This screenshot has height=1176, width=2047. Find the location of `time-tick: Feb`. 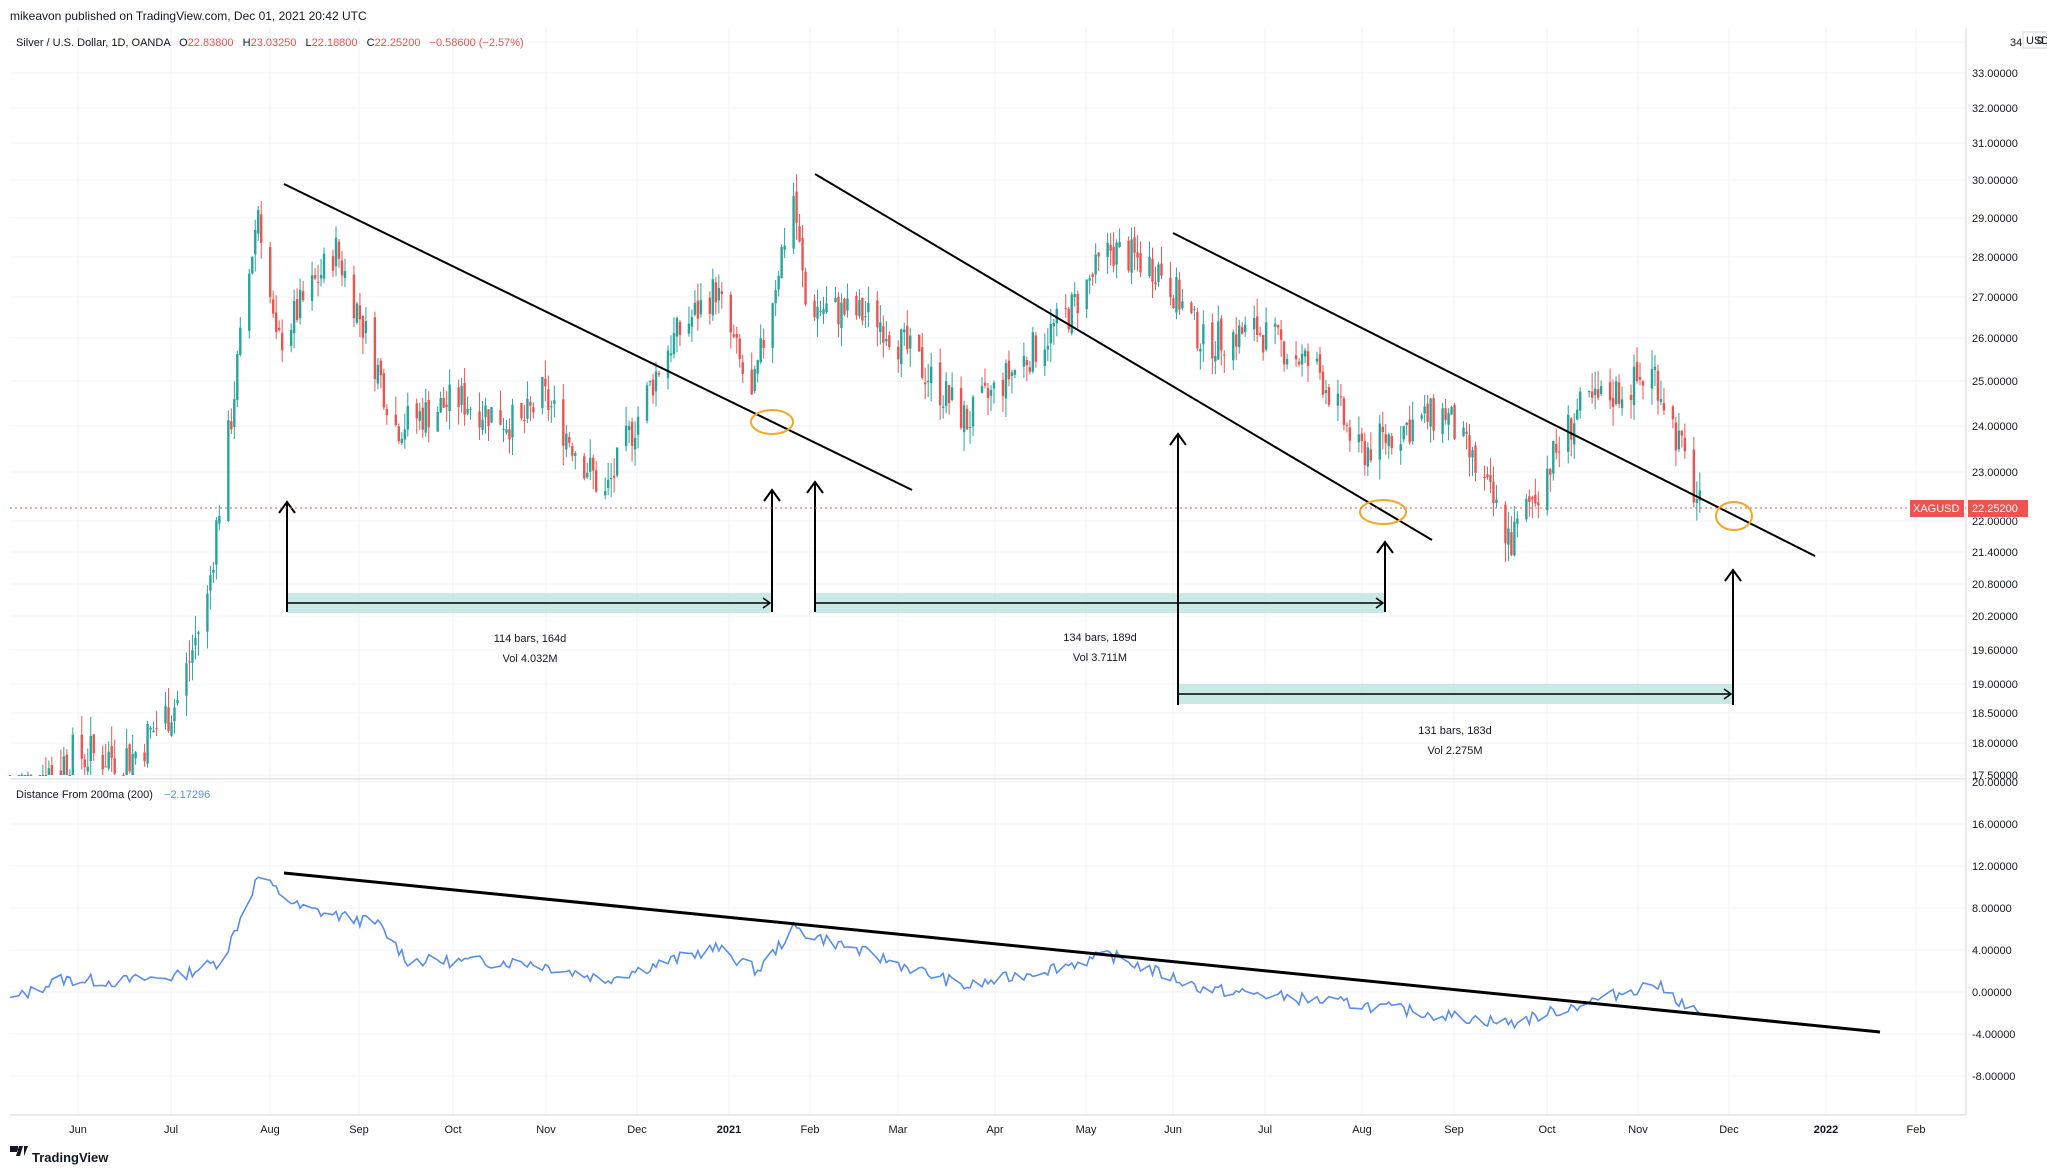

time-tick: Feb is located at coordinates (810, 1130).